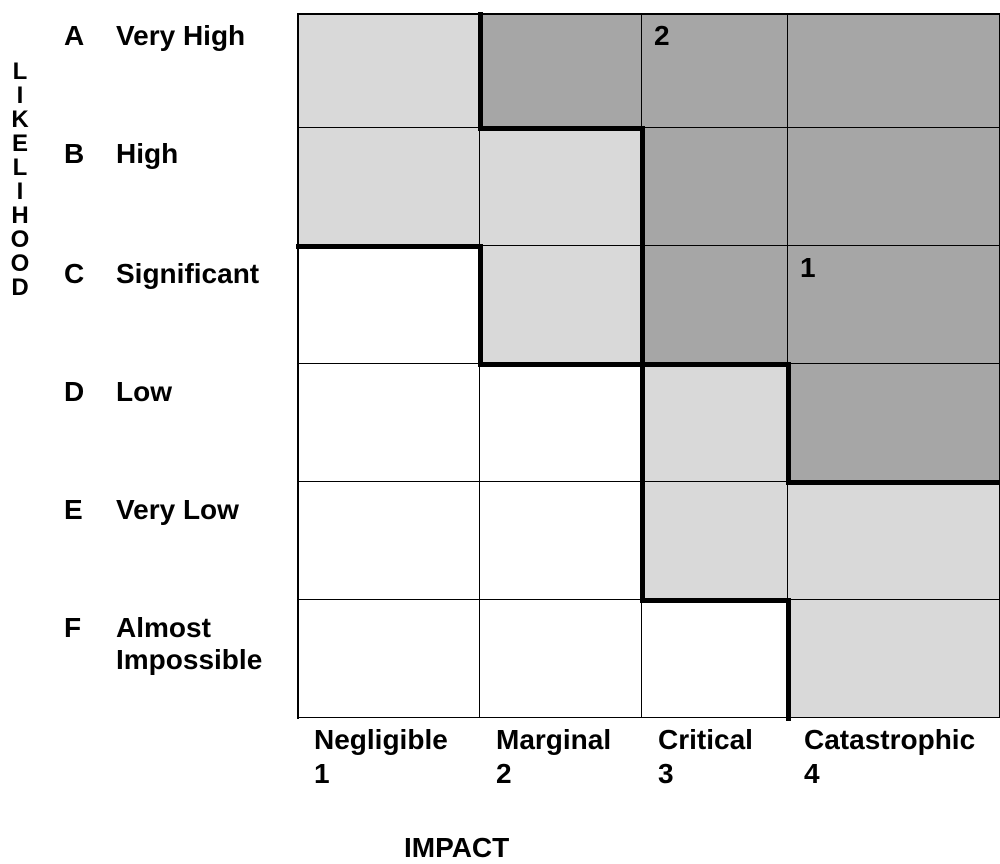 Image resolution: width=1000 pixels, height=864 pixels. What do you see at coordinates (705, 740) in the screenshot?
I see `column-name-critical: Critical` at bounding box center [705, 740].